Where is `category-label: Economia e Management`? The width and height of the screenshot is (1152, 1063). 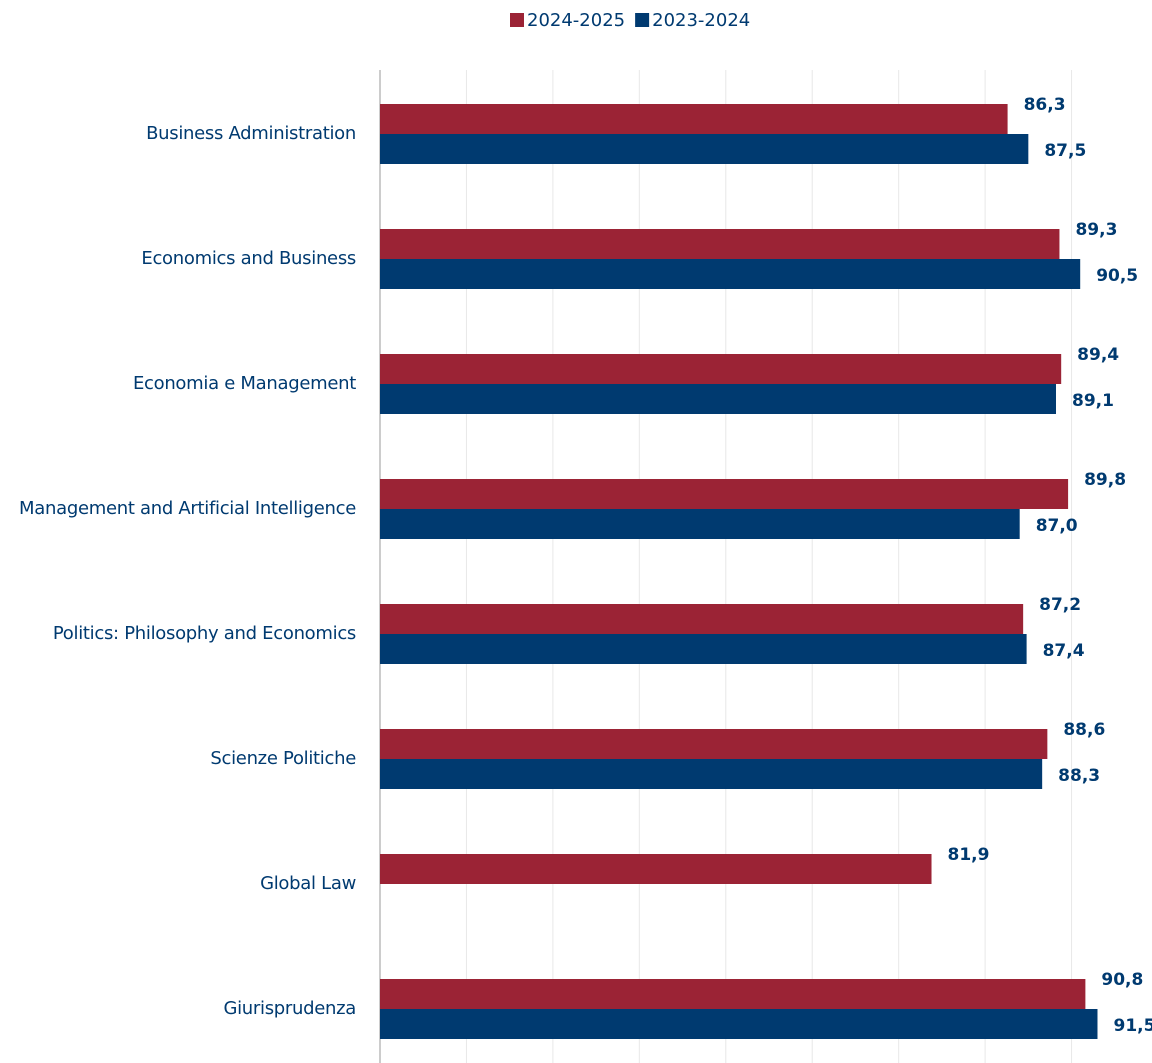
category-label: Economia e Management is located at coordinates (244, 383).